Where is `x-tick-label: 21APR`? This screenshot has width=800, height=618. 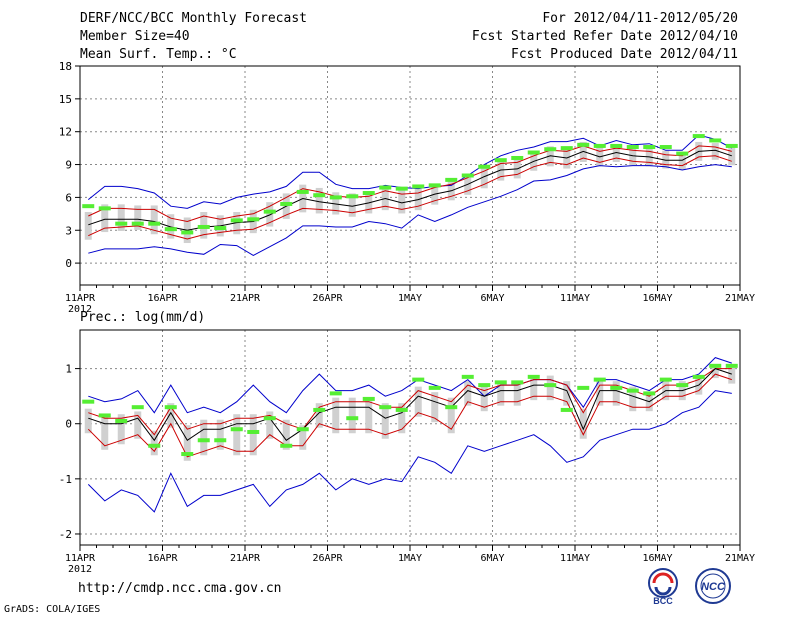 x-tick-label: 21APR is located at coordinates (245, 558).